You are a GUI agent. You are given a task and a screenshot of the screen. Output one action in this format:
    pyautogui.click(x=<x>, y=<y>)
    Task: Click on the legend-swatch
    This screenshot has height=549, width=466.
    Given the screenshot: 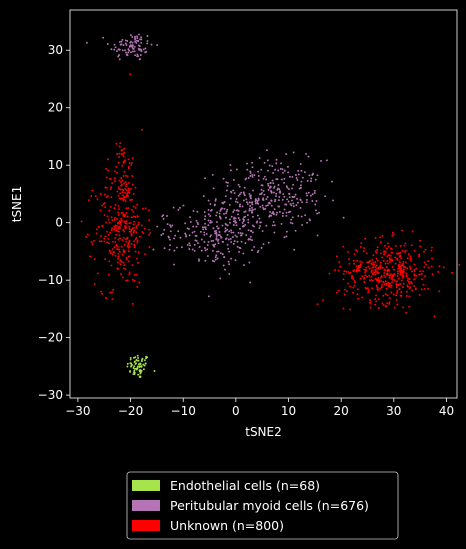 What is the action you would take?
    pyautogui.click(x=146, y=525)
    